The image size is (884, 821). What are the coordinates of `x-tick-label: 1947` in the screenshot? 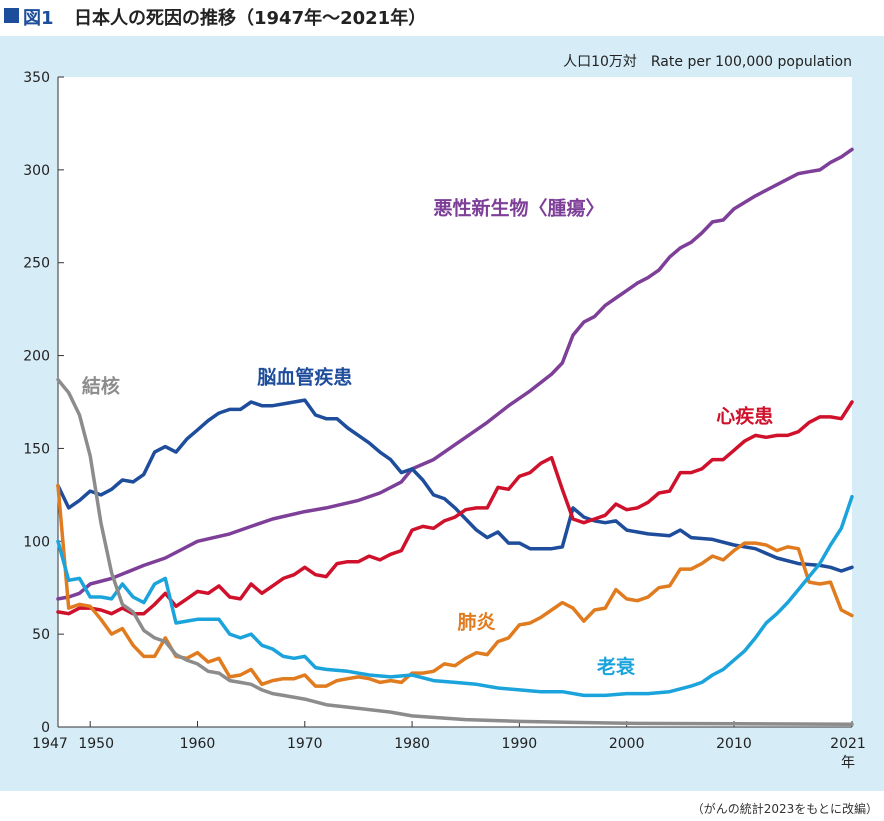 It's located at (50, 744).